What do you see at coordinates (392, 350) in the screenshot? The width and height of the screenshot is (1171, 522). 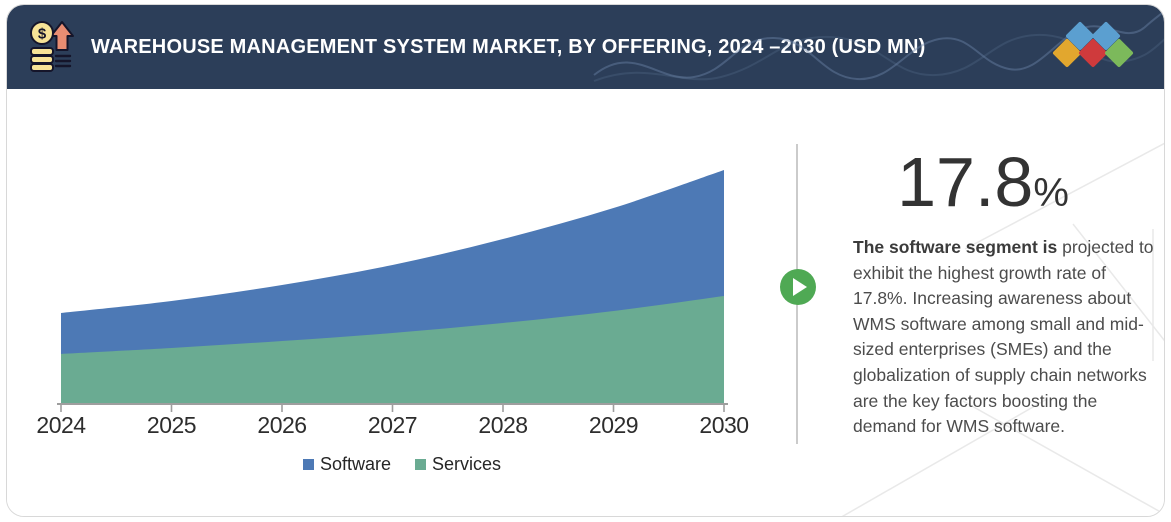 I see `services-area` at bounding box center [392, 350].